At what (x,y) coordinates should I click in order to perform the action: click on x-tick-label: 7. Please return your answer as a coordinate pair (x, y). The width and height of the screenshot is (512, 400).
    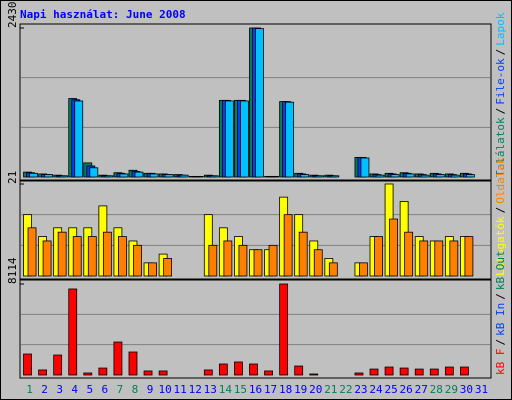
    Looking at the image, I should click on (120, 389).